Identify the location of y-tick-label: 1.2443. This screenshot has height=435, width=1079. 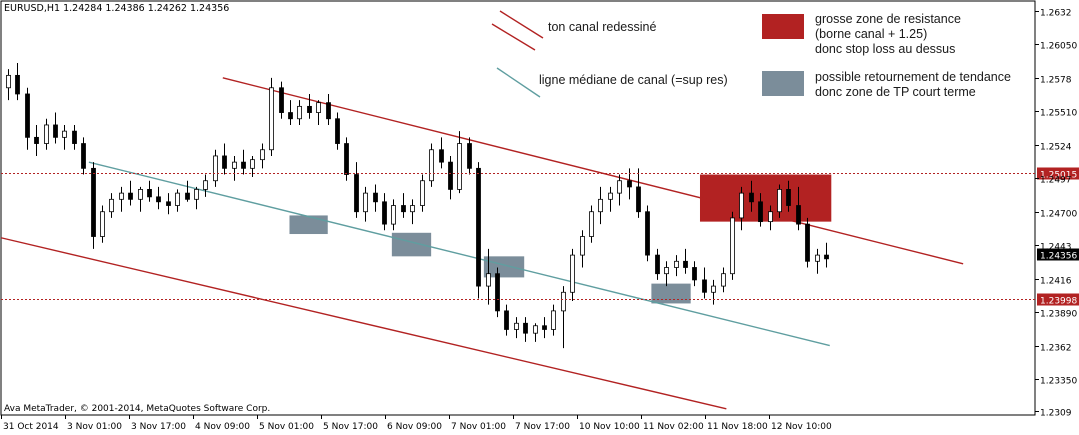
(1056, 248).